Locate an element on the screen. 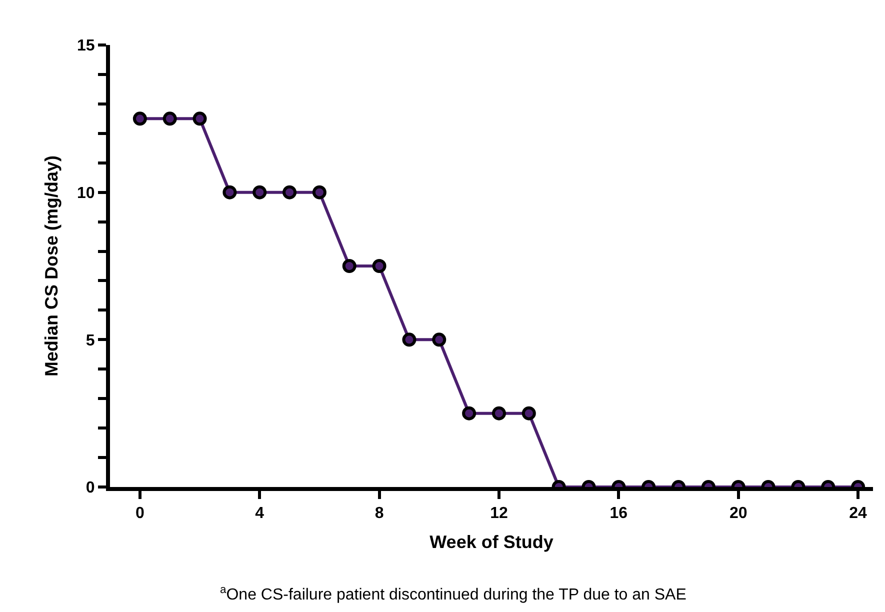 The image size is (885, 612). x-tick-label: 0 is located at coordinates (139, 513).